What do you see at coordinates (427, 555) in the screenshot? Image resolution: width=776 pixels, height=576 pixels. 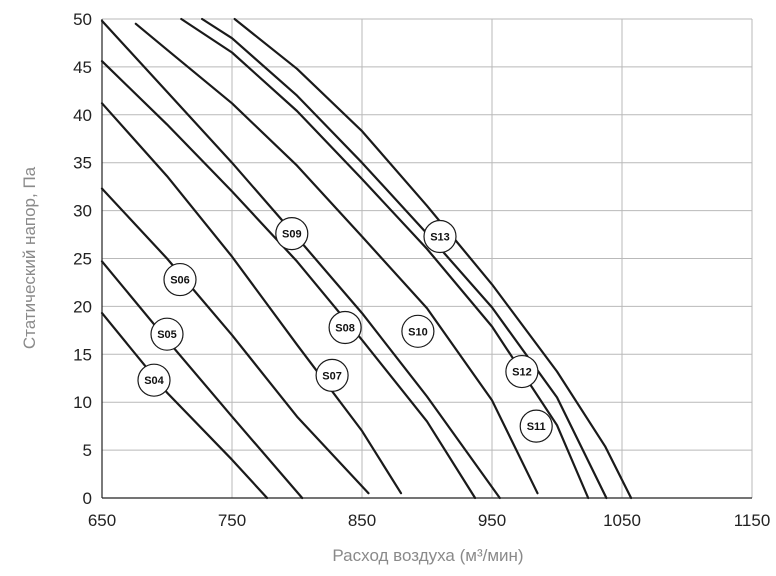 I see `x-axis-title: Расход воздуха (м³/мин)` at bounding box center [427, 555].